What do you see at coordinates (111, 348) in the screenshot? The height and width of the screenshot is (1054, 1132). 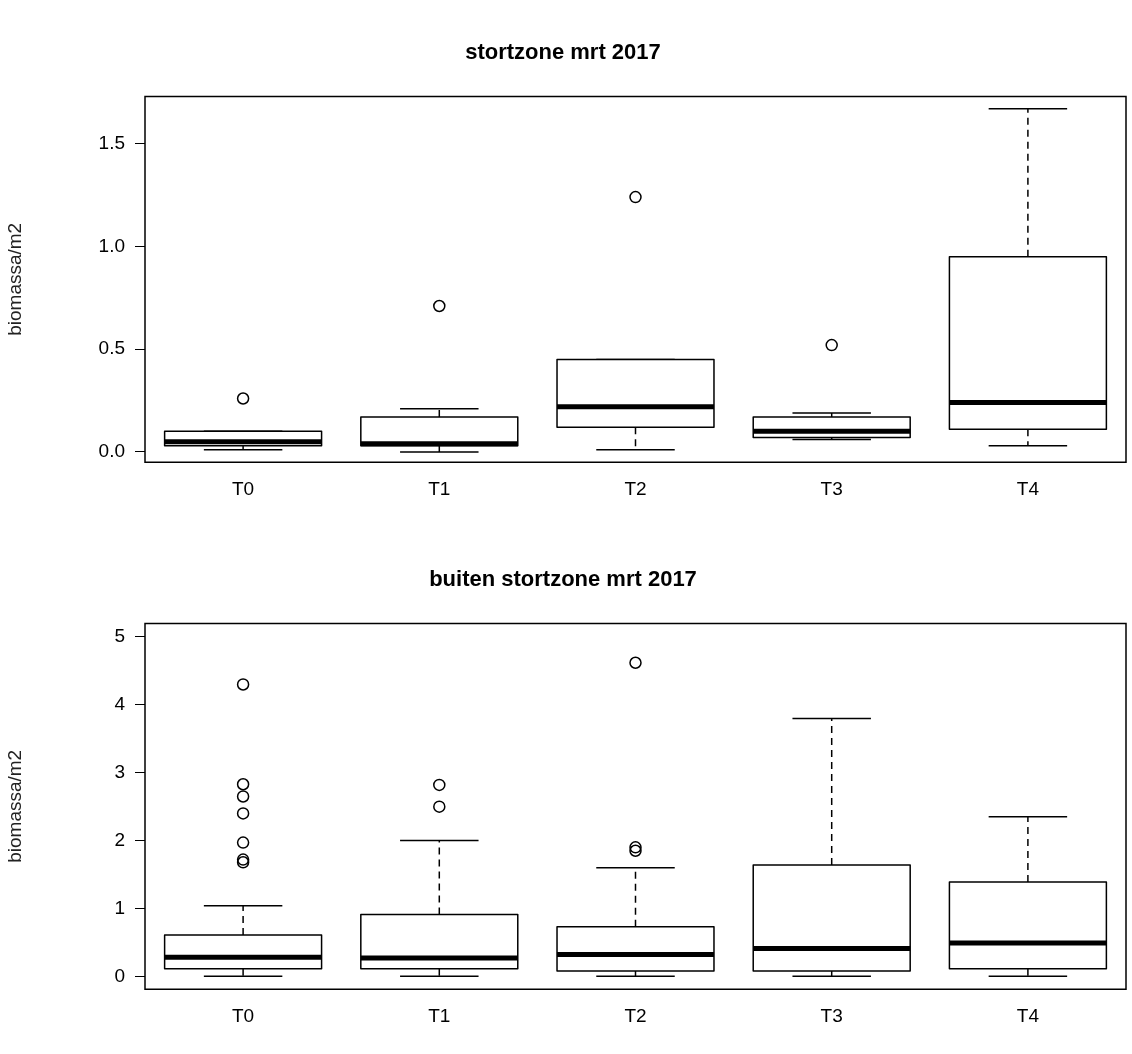 I see `y-tick-label: 0.5` at bounding box center [111, 348].